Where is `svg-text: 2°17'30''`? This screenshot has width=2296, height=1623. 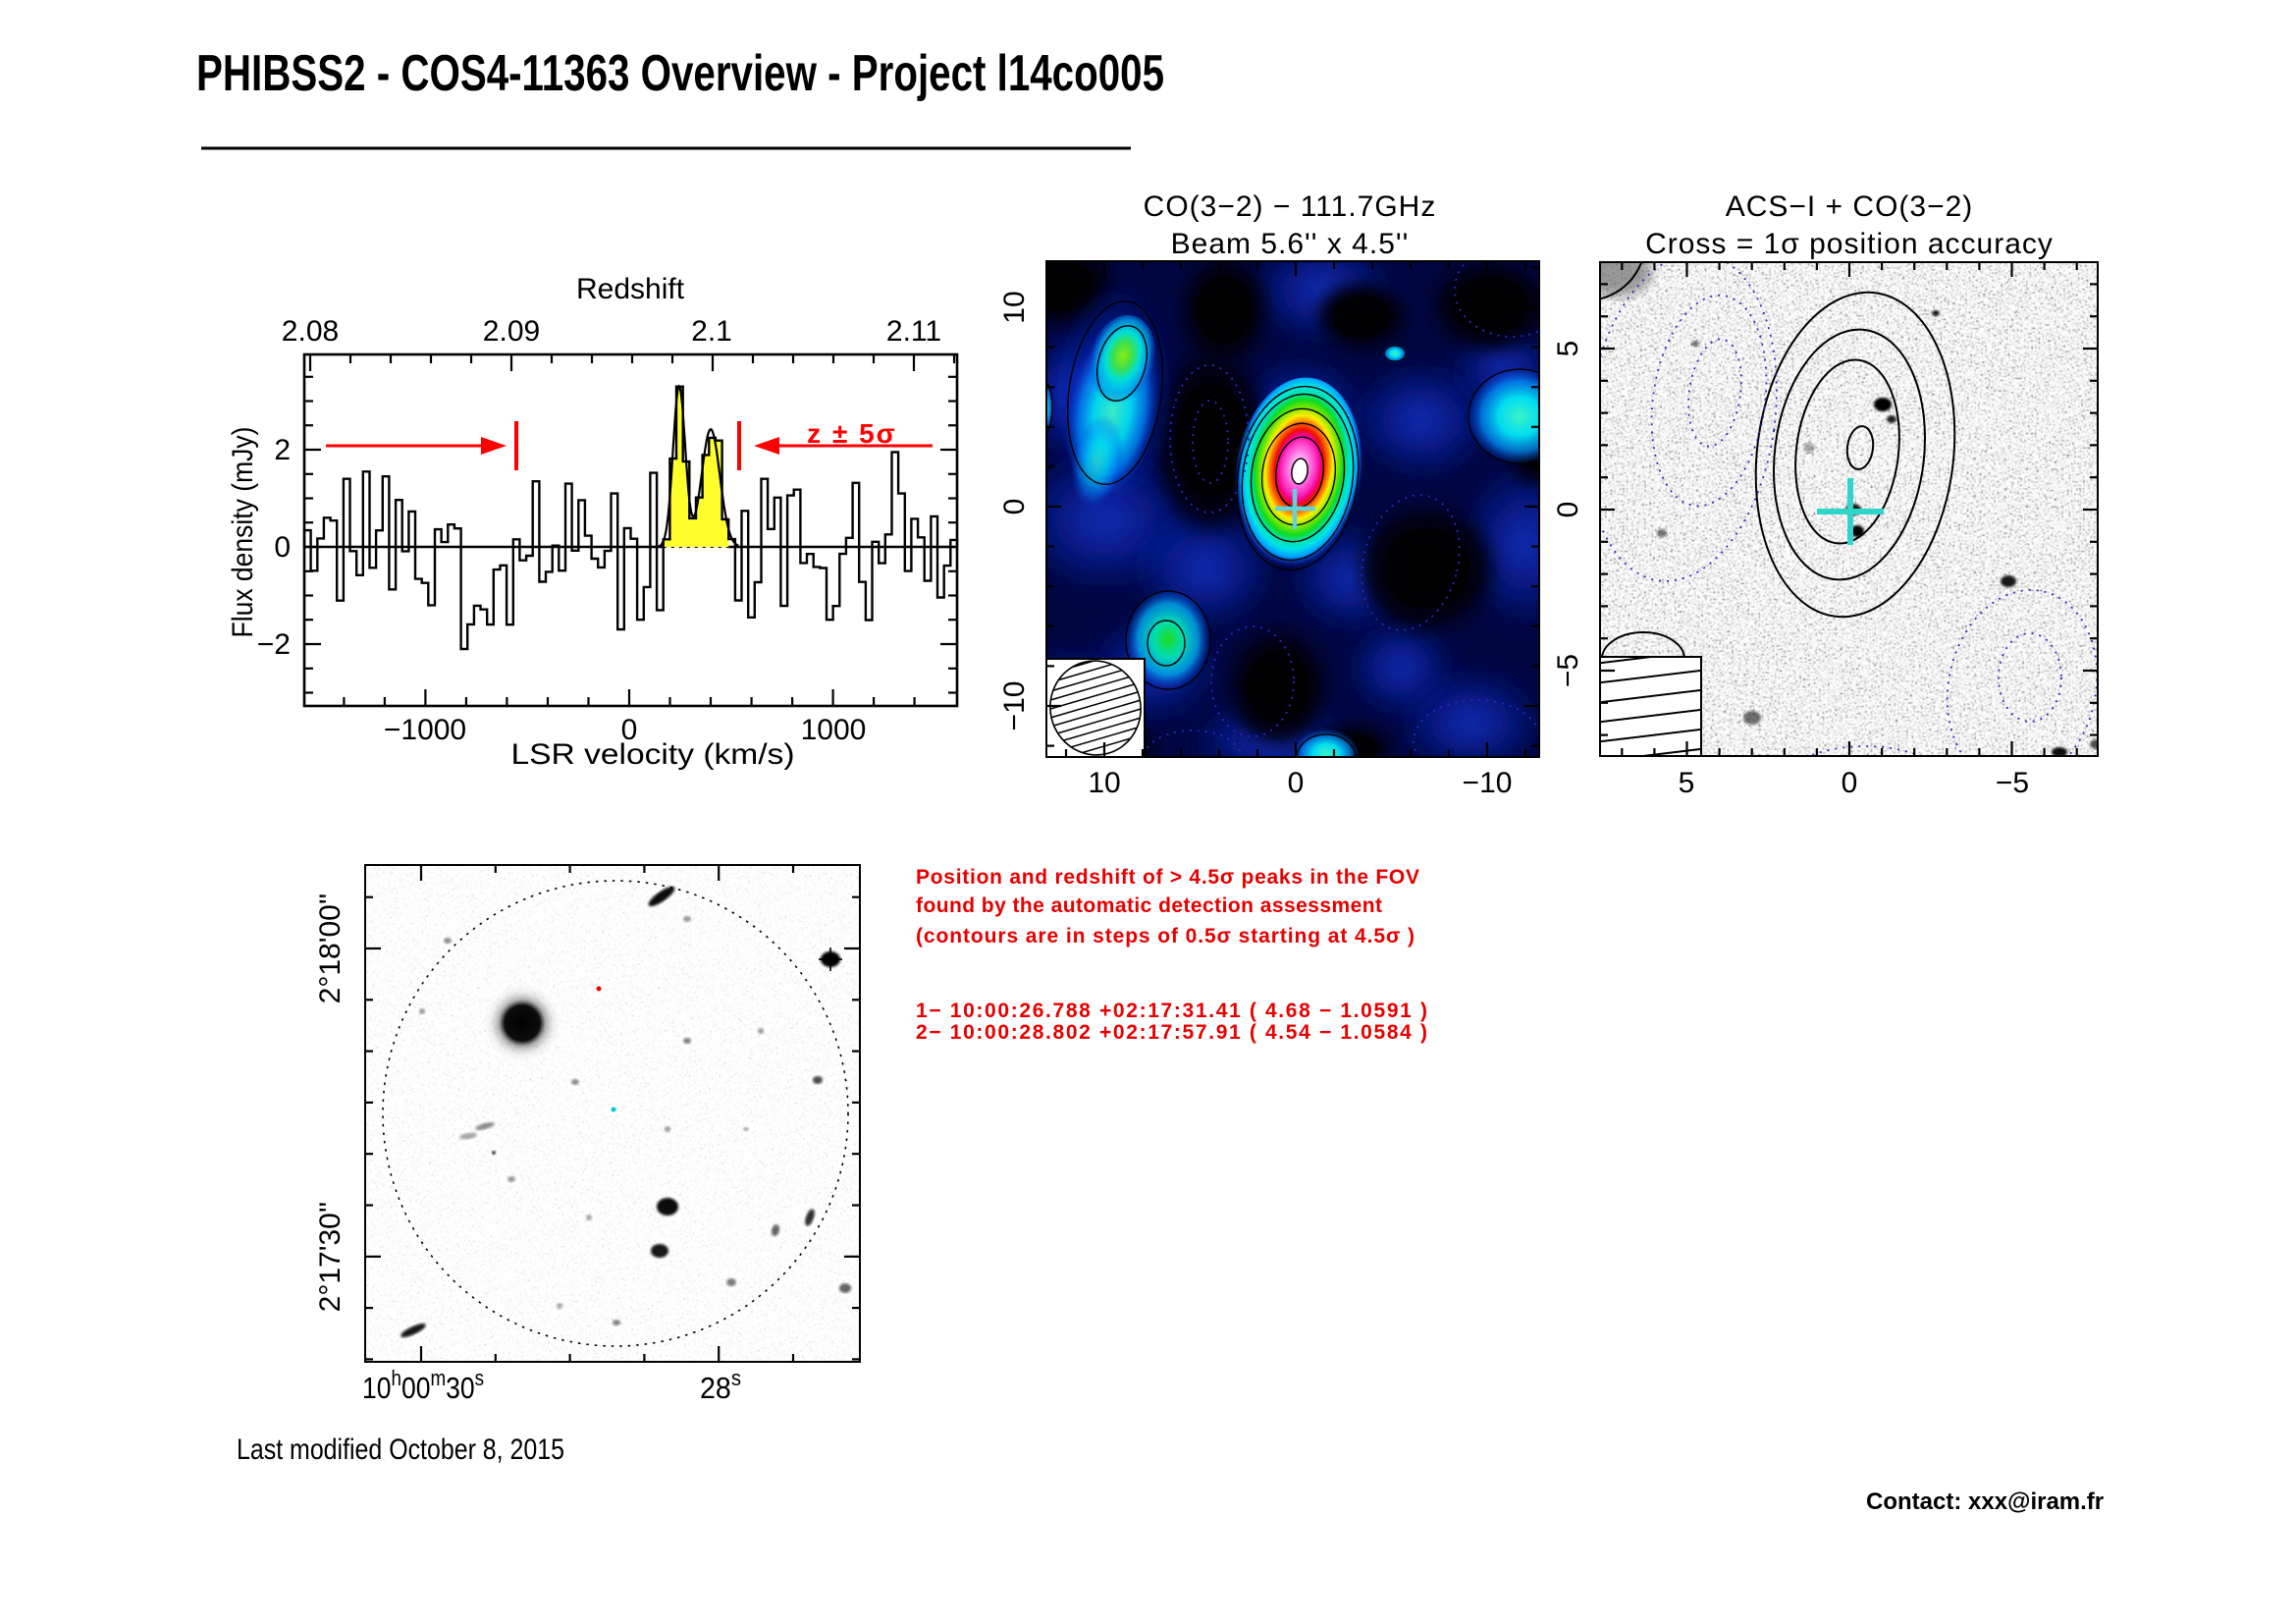 svg-text: 2°17'30'' is located at coordinates (330, 1257).